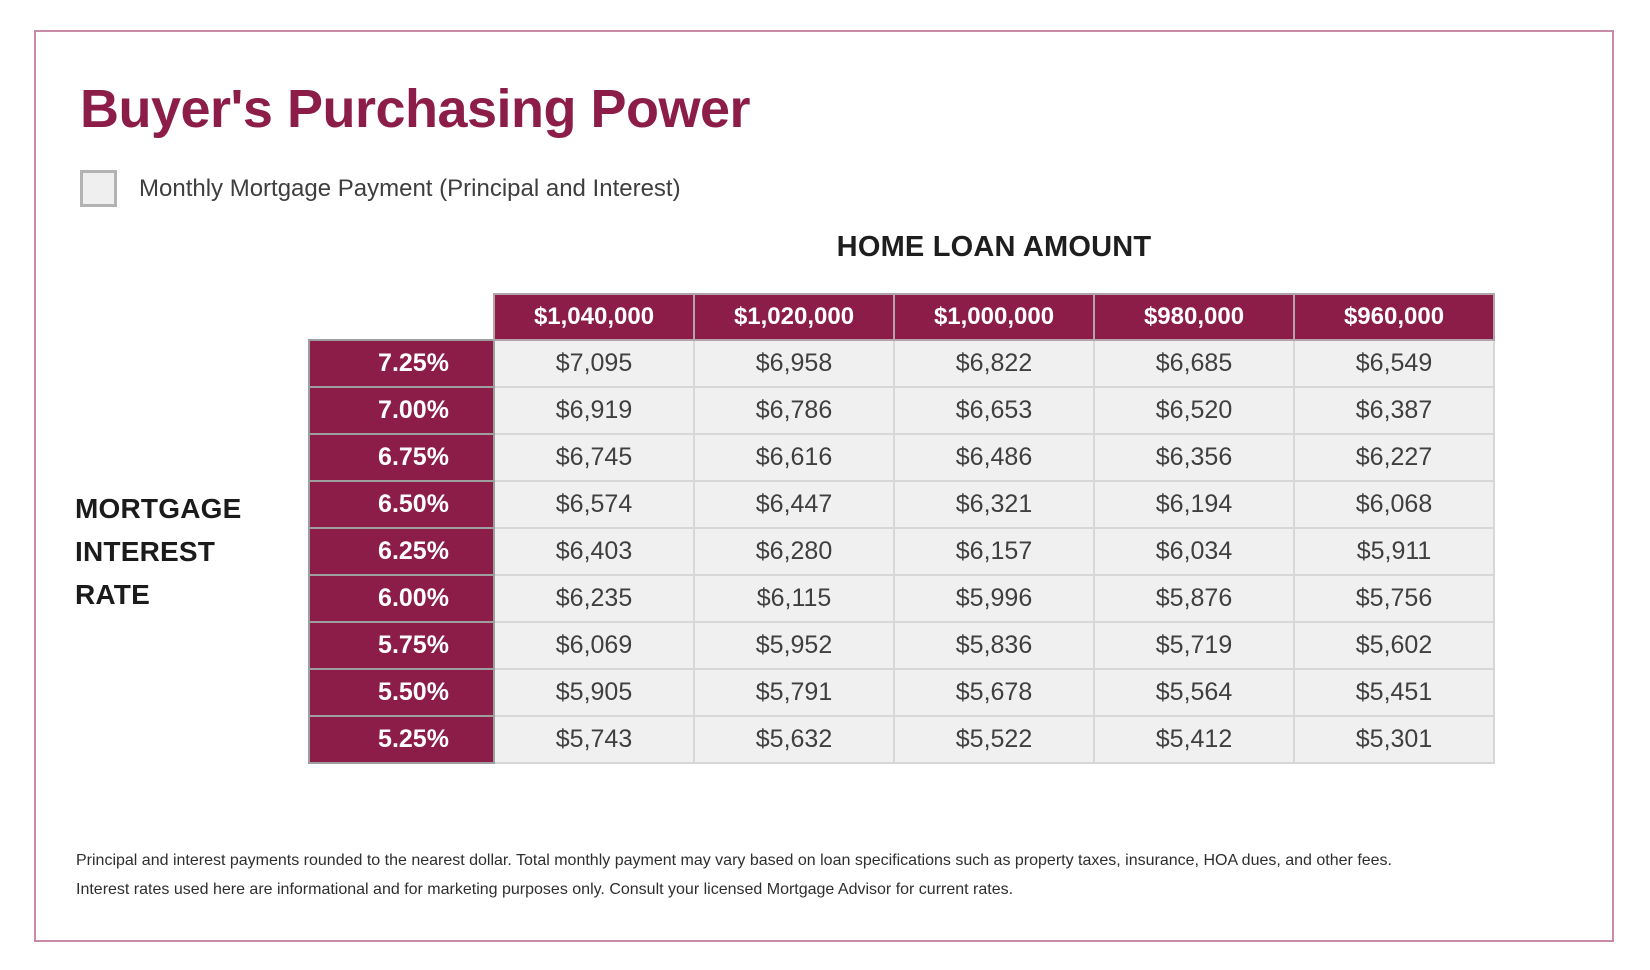 The width and height of the screenshot is (1650, 970). I want to click on payment-cell: $6,685, so click(1194, 363).